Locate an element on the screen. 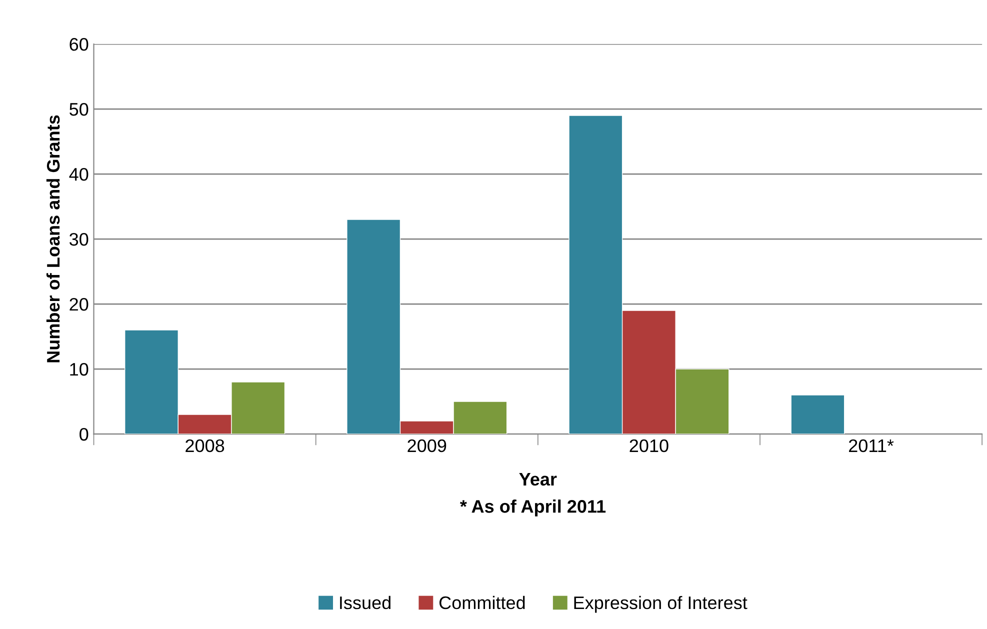 The width and height of the screenshot is (987, 629). x-tick-label: 2008 is located at coordinates (205, 445).